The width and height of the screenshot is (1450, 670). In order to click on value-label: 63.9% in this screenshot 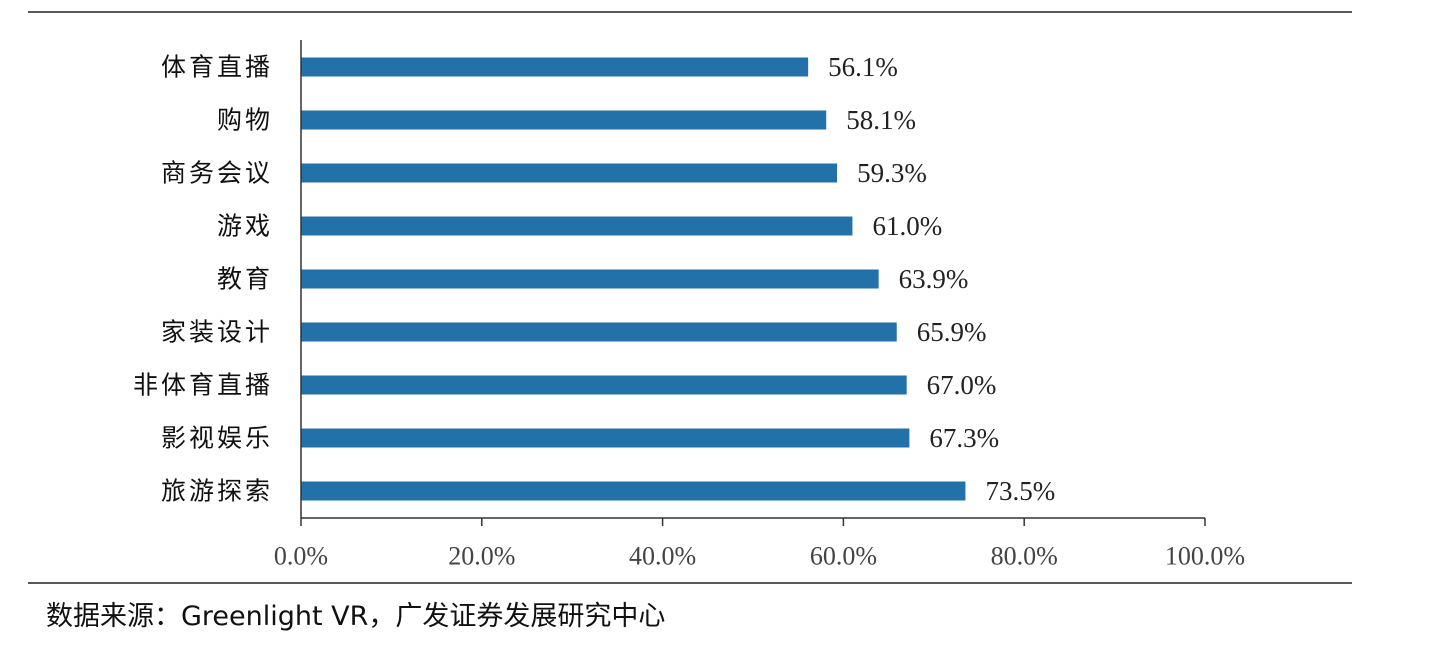, I will do `click(934, 279)`.